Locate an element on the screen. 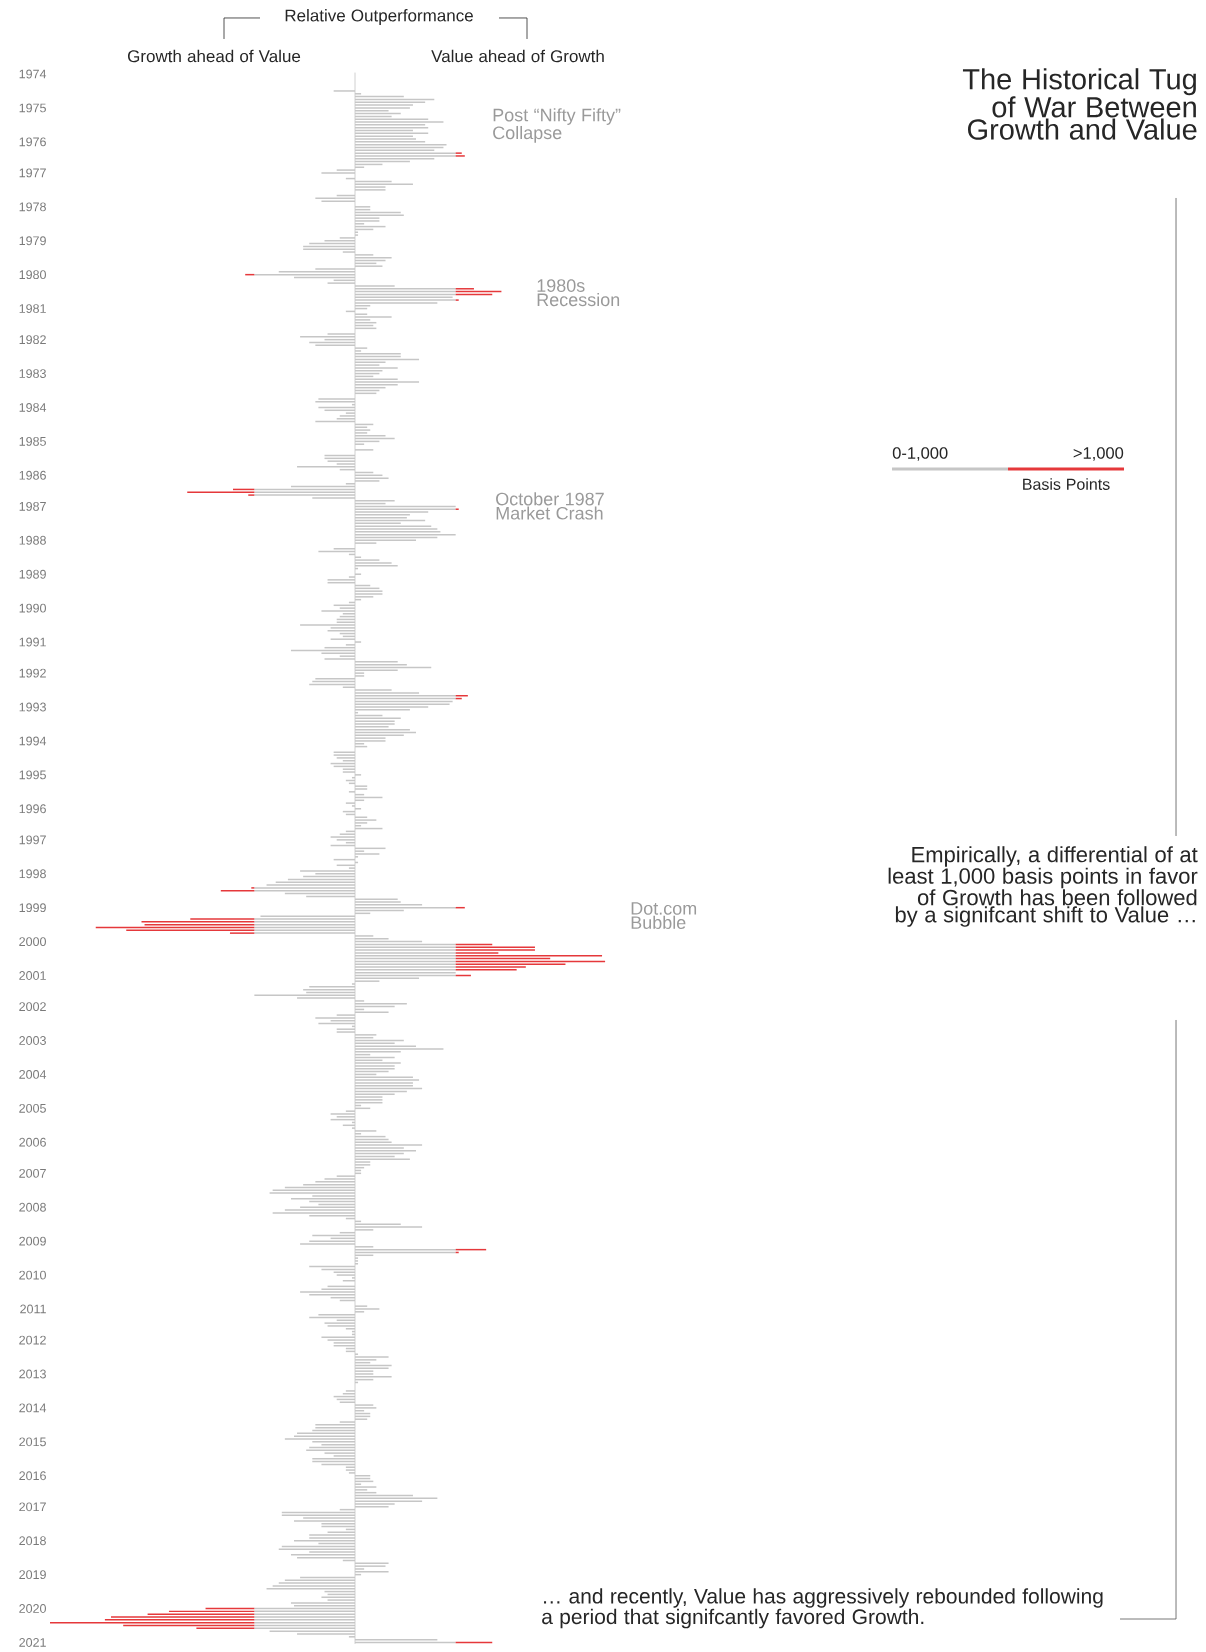  y-tick-label: 1980 is located at coordinates (32, 275).